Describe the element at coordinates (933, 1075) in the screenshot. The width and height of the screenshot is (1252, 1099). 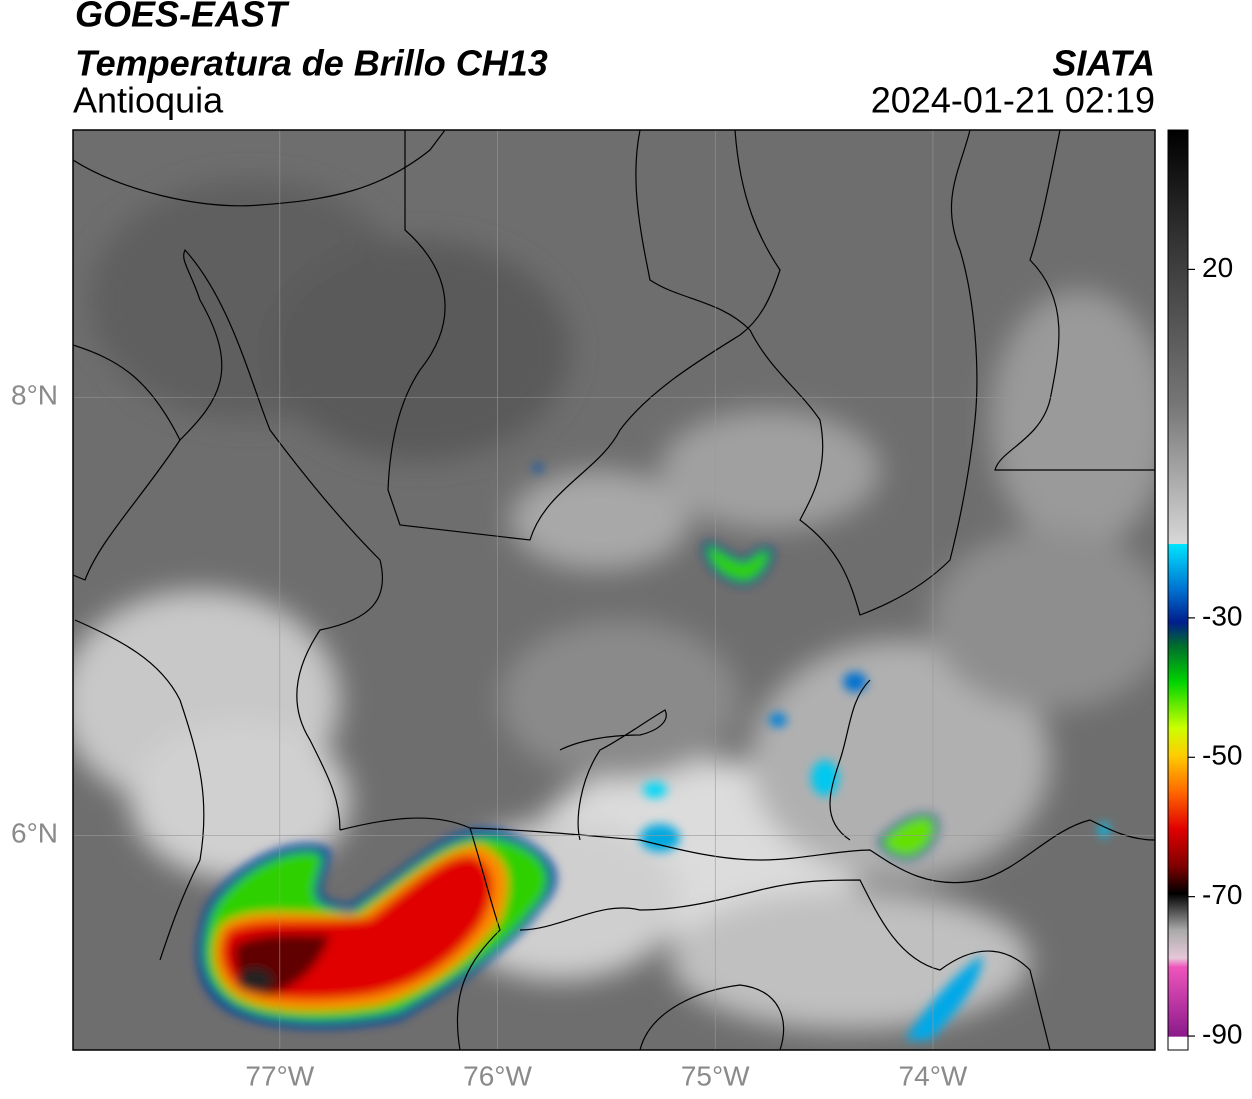
I see `lon-tick-label: 74°W` at that location.